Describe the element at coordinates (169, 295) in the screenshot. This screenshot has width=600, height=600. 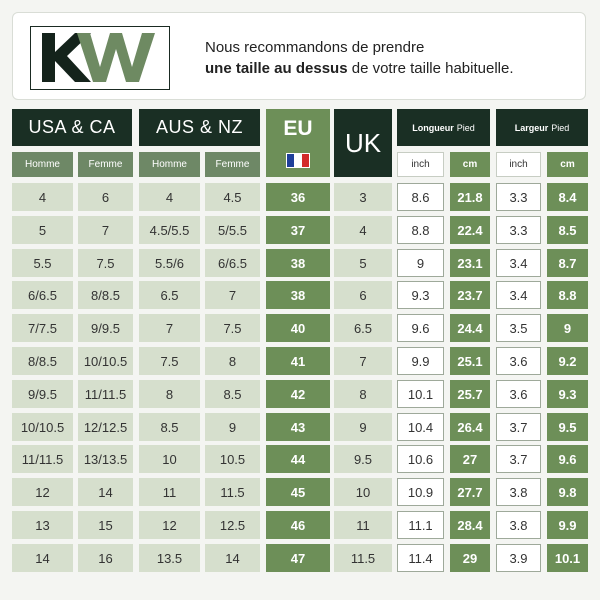
I see `cell-aus-h: 6.5` at that location.